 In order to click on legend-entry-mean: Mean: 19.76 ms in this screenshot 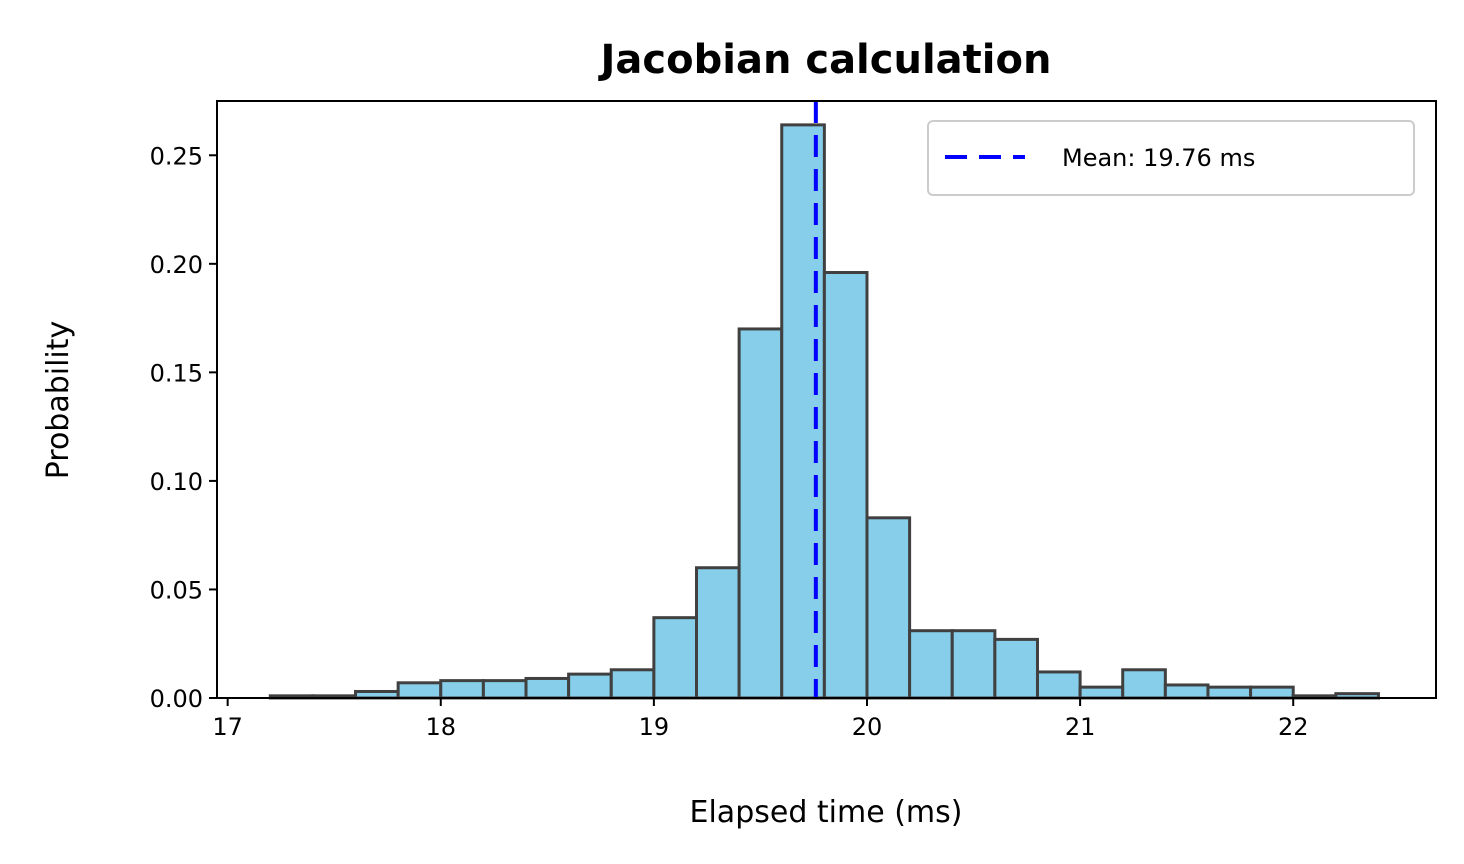, I will do `click(1158, 158)`.